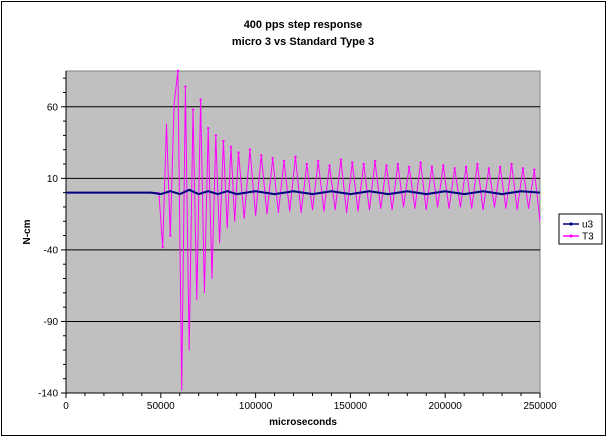  Describe the element at coordinates (588, 237) in the screenshot. I see `legend-label-T3: T3` at that location.